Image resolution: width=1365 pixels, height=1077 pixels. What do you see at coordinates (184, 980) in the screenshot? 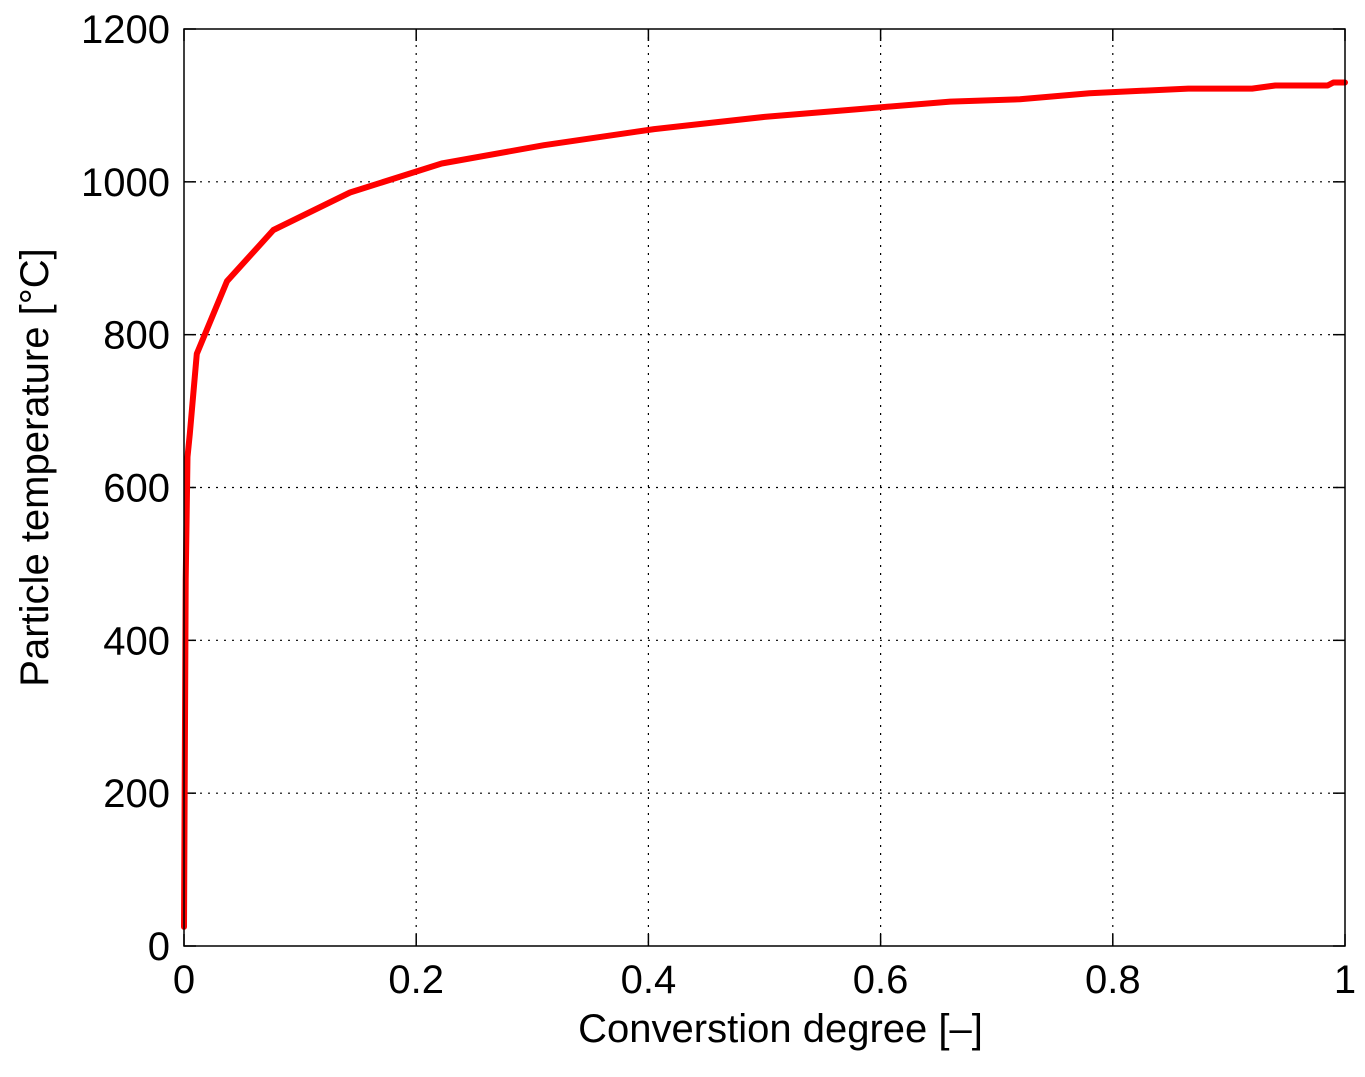
I see `x-tick-label: 0` at bounding box center [184, 980].